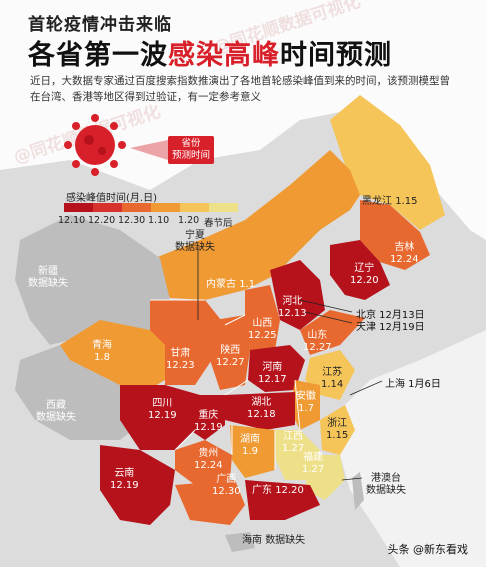  I want to click on region-gansu, so click(187, 342).